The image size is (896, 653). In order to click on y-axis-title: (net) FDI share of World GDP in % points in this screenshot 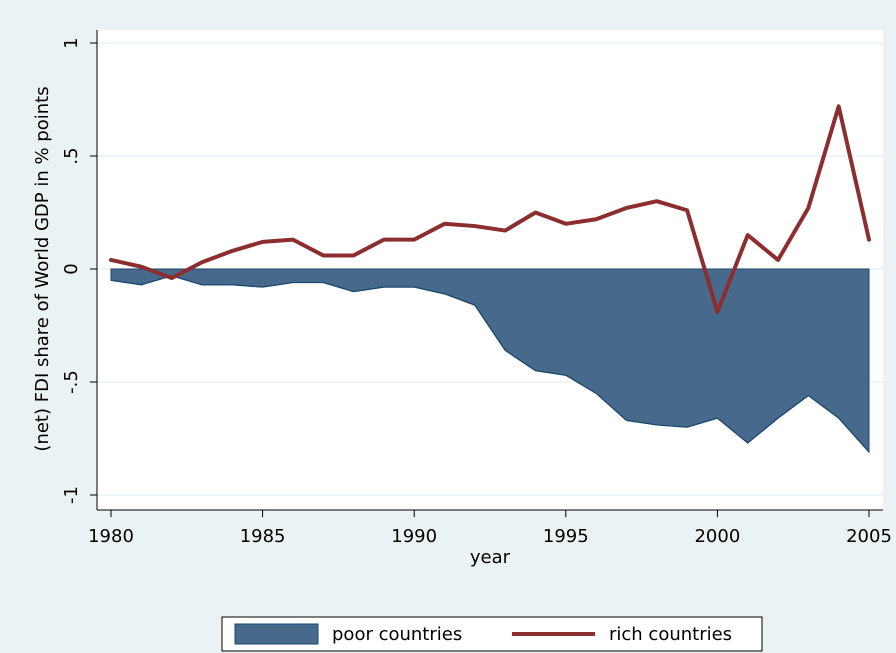, I will do `click(42, 268)`.